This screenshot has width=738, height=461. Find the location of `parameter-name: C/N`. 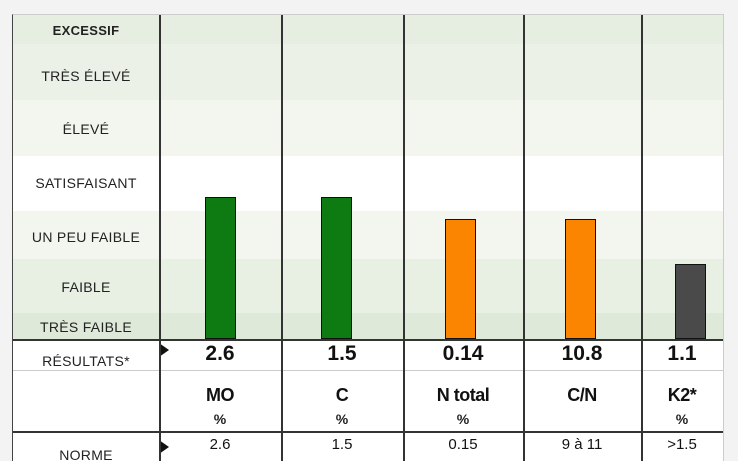

parameter-name: C/N is located at coordinates (582, 395).